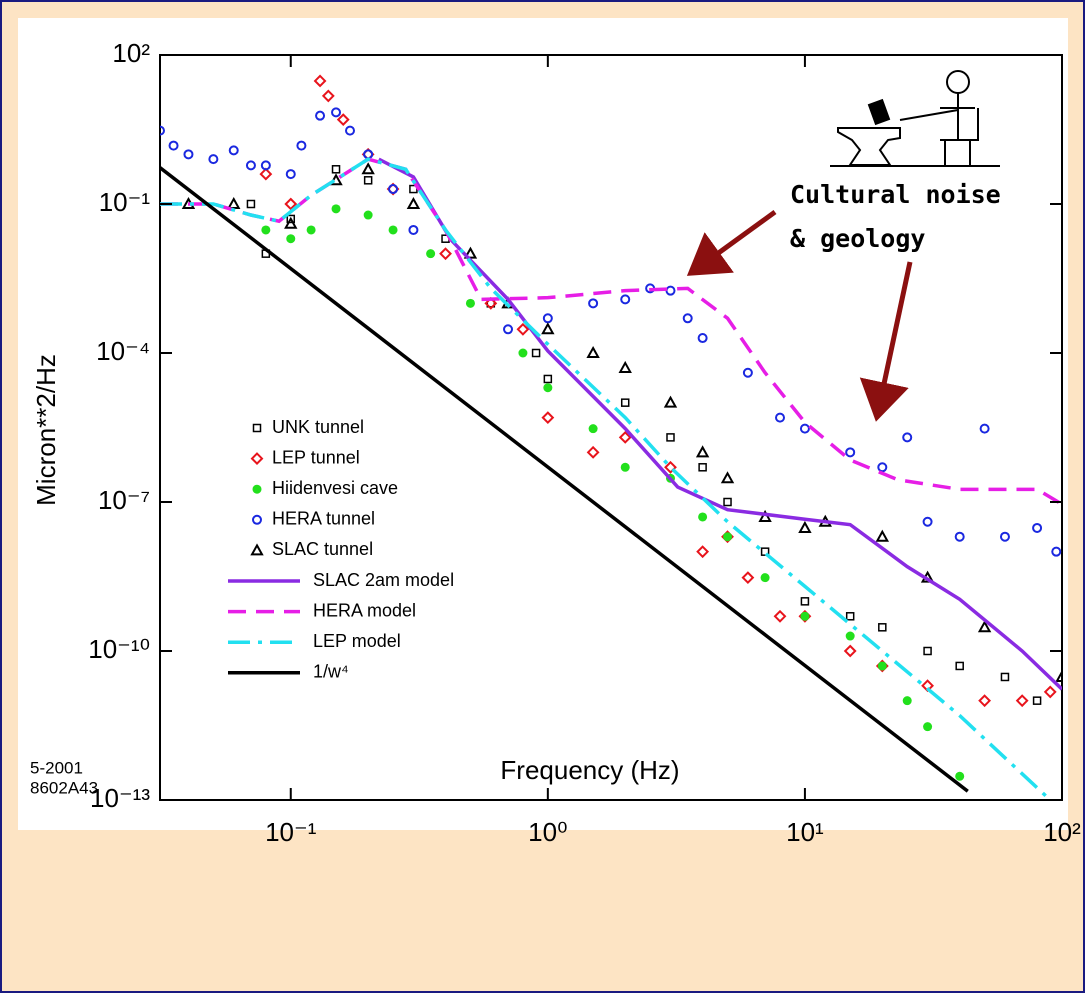 The width and height of the screenshot is (1085, 998). Describe the element at coordinates (120, 798) in the screenshot. I see `y-tick-label: 10⁻¹³` at that location.